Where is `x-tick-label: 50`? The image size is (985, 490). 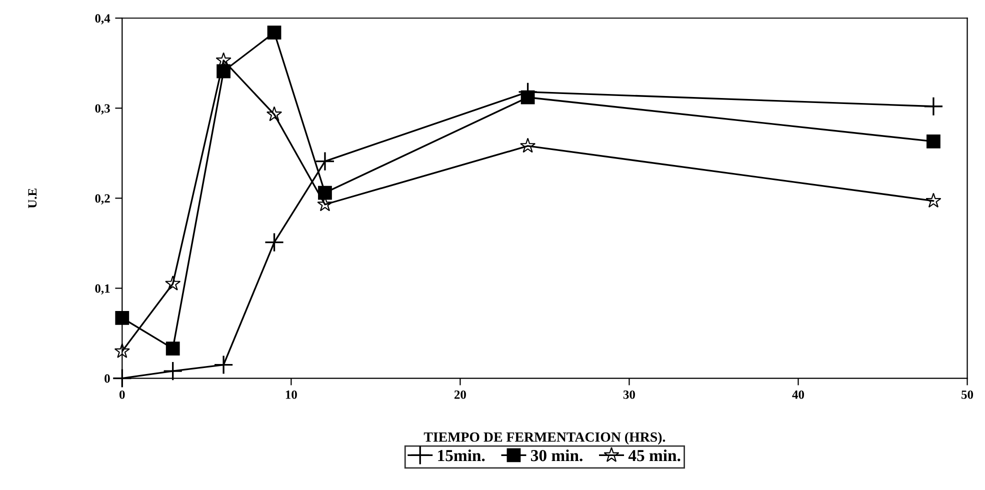 x-tick-label: 50 is located at coordinates (968, 394).